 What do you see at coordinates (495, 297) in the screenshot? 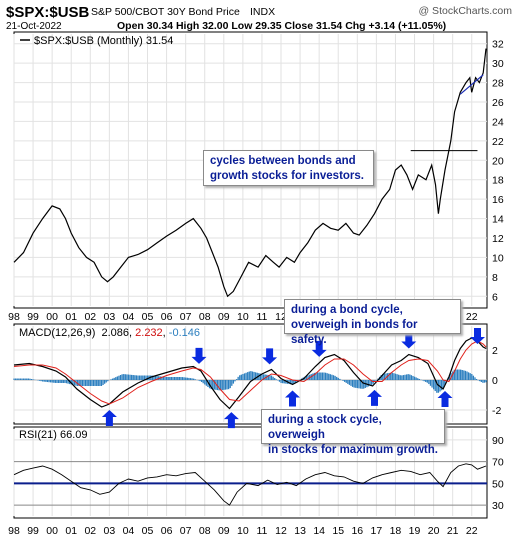
I see `y-tick-label: 6` at bounding box center [495, 297].